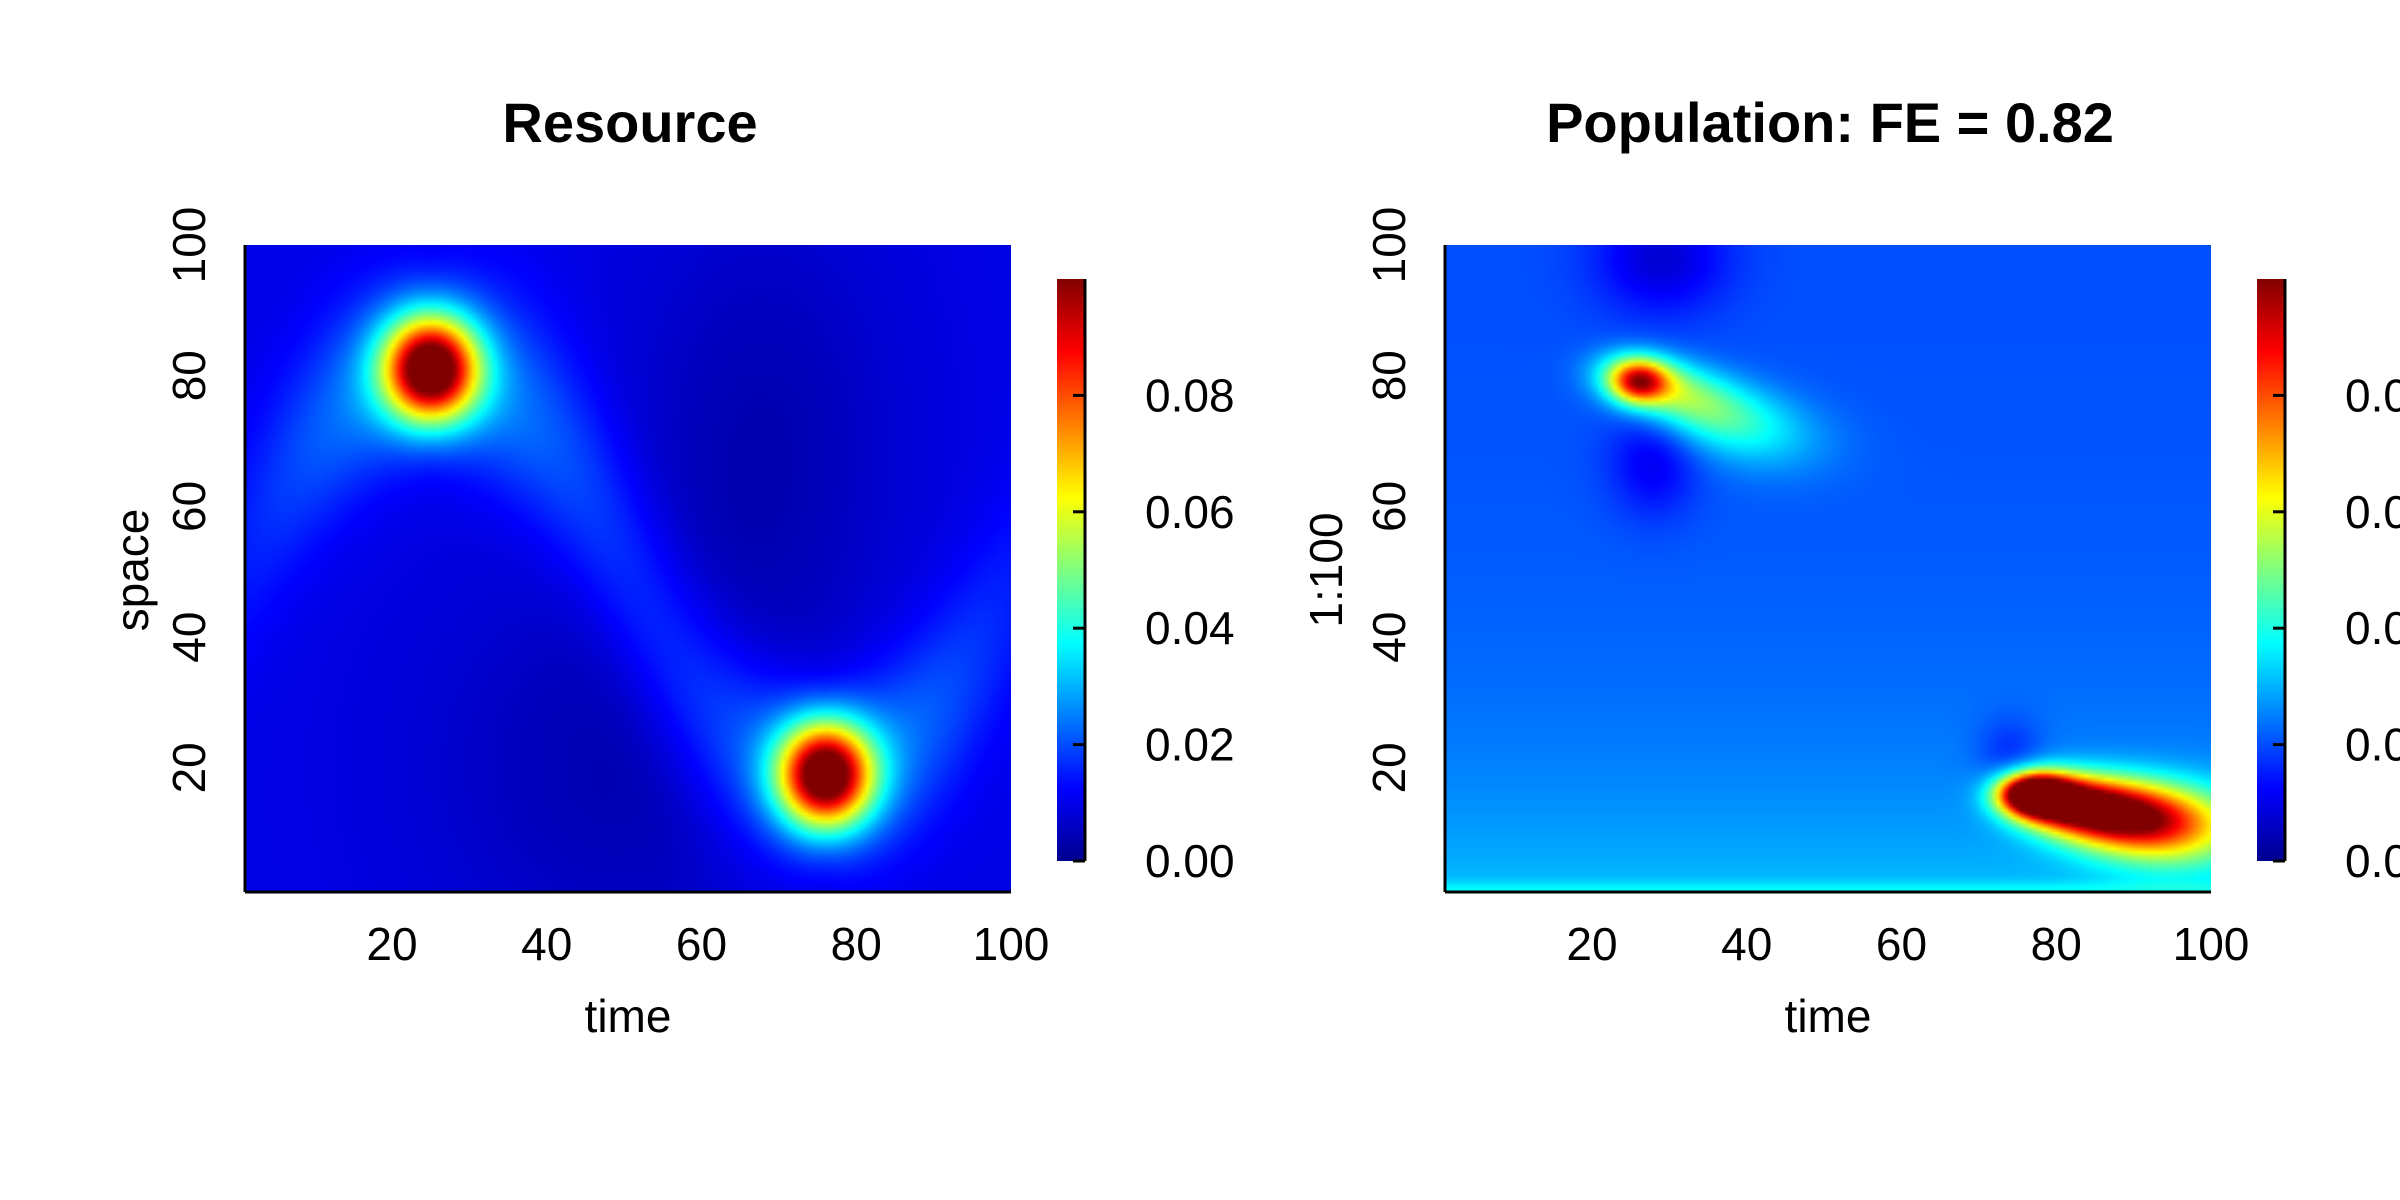 Image resolution: width=2400 pixels, height=1200 pixels. I want to click on chart-title: Resource, so click(629, 122).